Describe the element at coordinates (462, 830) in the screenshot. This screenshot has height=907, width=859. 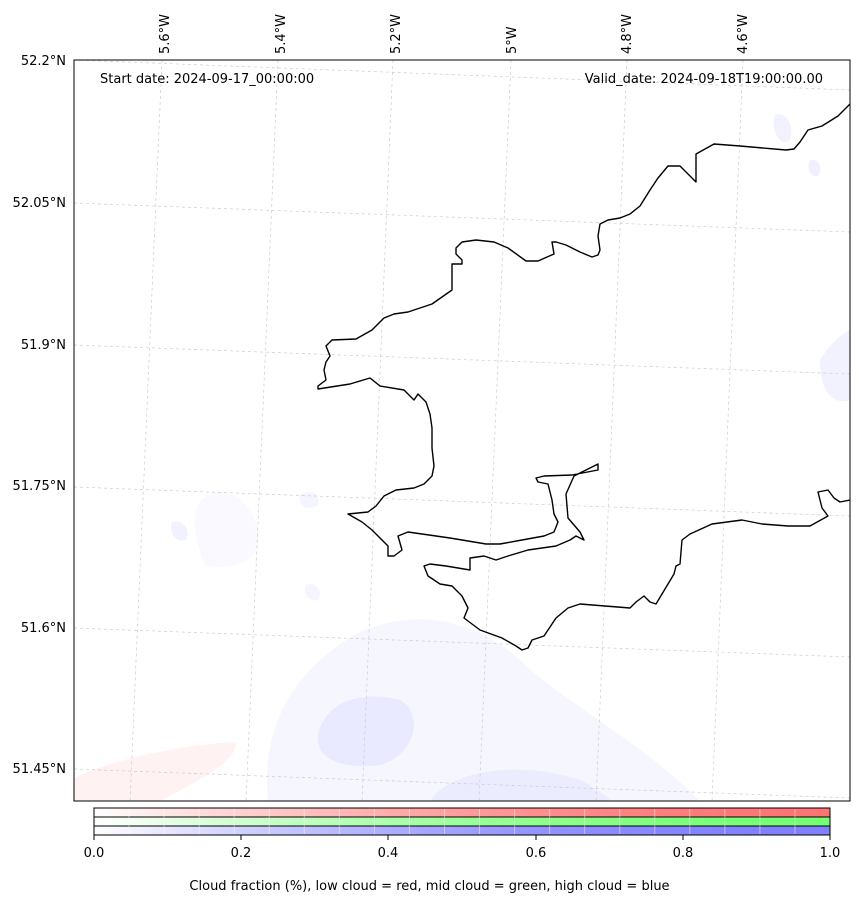
I see `colorbar-high-blue` at that location.